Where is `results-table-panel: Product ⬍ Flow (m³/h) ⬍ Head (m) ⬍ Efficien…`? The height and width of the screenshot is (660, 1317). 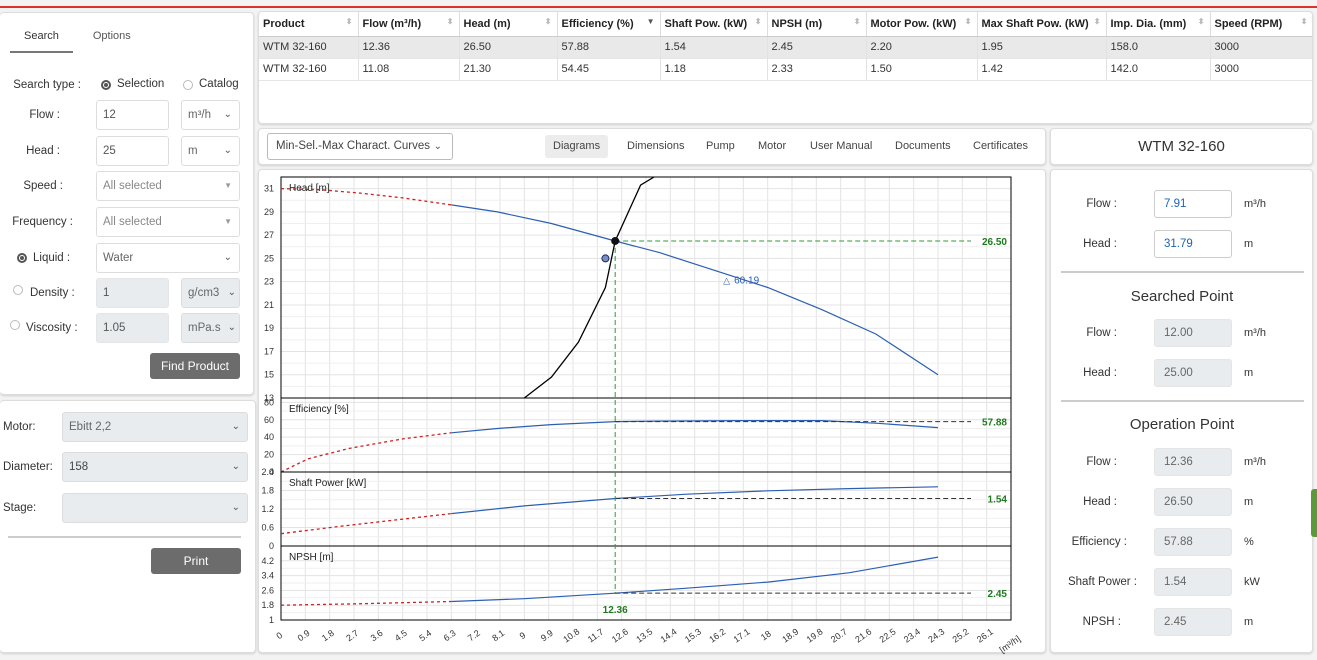
results-table-panel: Product ⬍ Flow (m³/h) ⬍ Head (m) ⬍ Efficien… is located at coordinates (785, 67).